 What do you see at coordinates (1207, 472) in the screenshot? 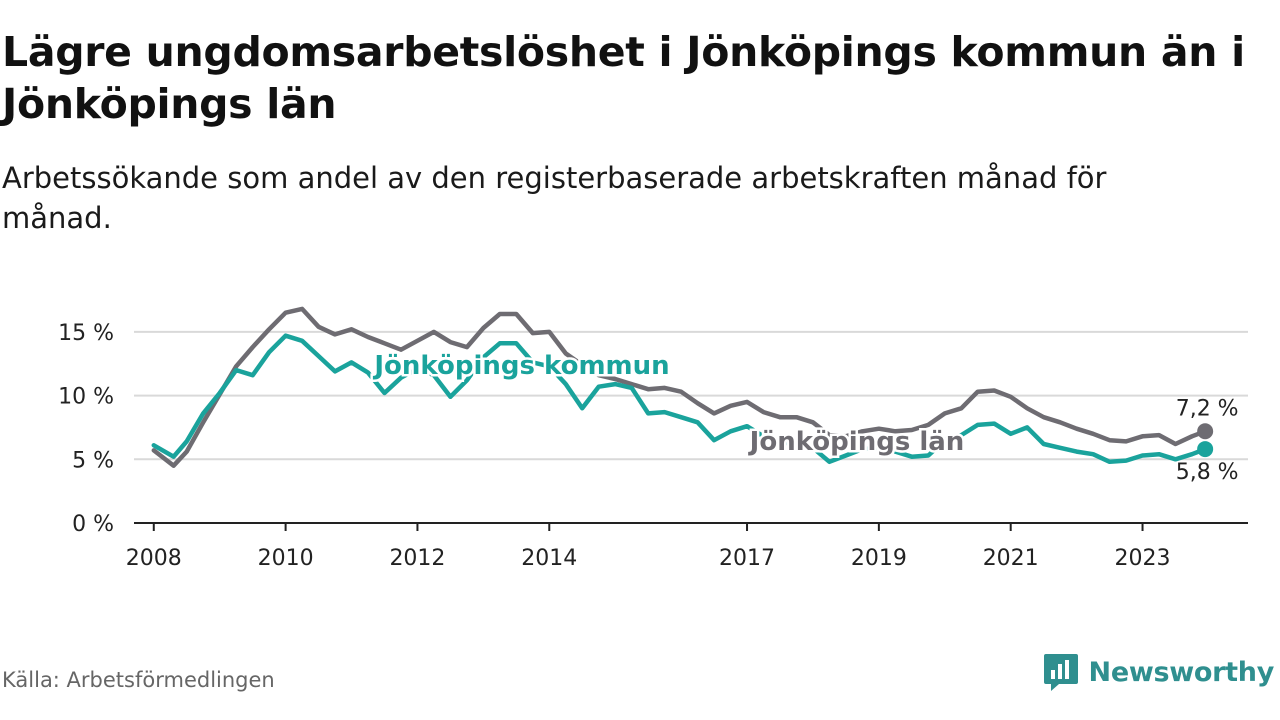
I see `kommun-end-label: 5,8 %` at bounding box center [1207, 472].